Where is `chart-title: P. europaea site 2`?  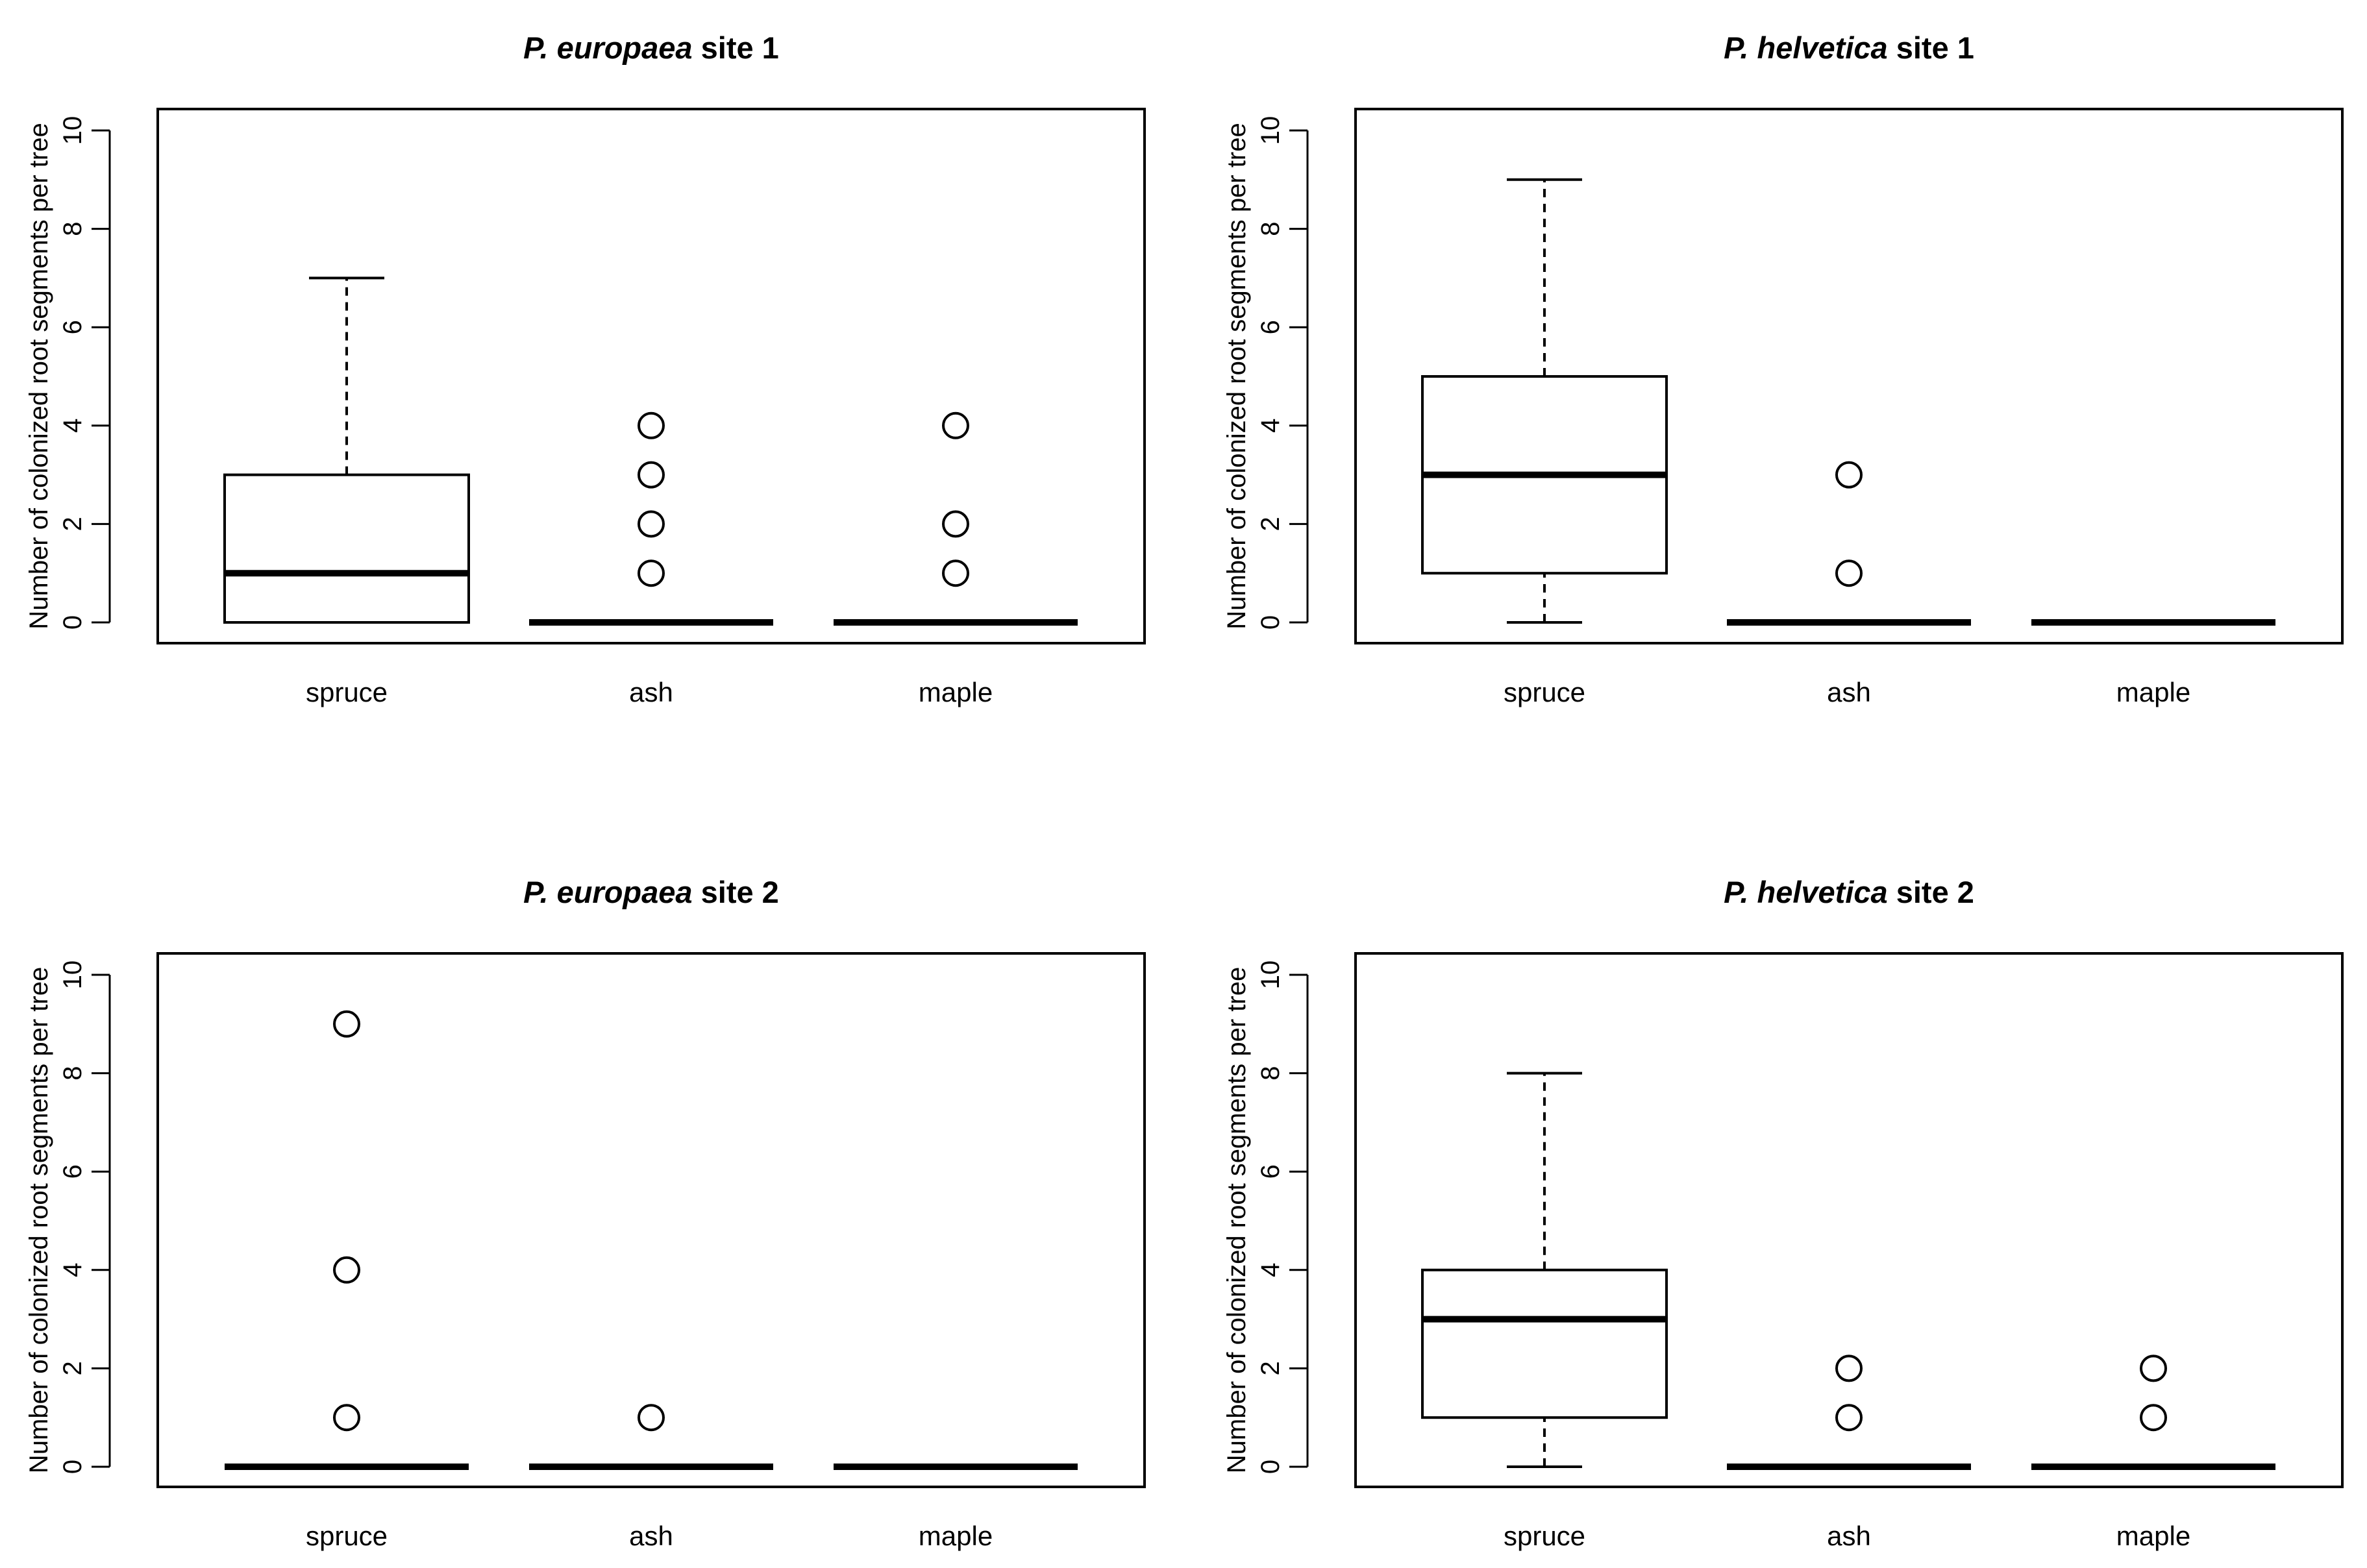 chart-title: P. europaea site 2 is located at coordinates (651, 892).